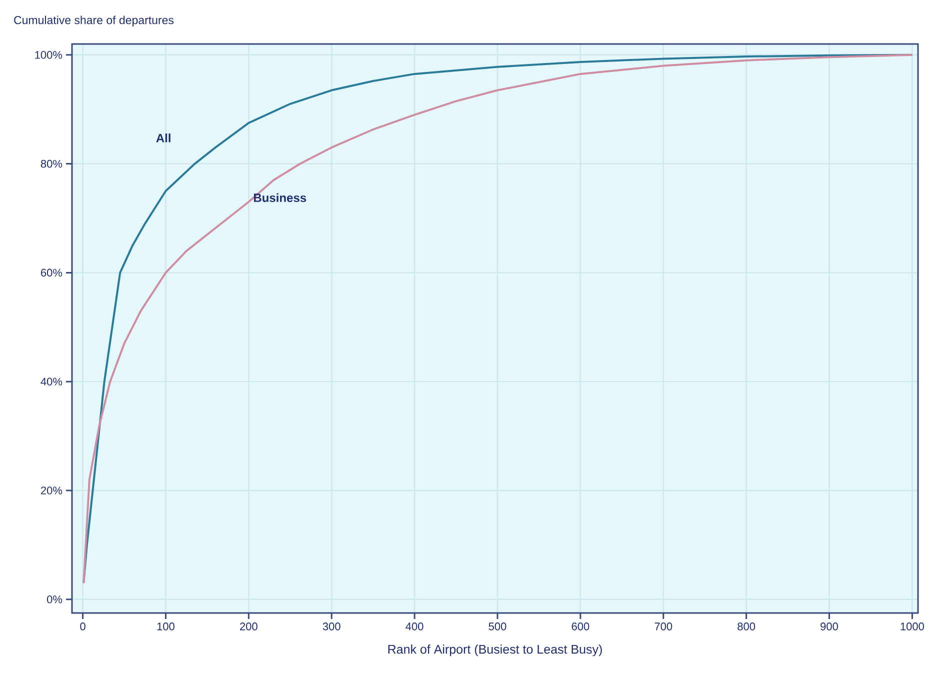 The height and width of the screenshot is (681, 930). What do you see at coordinates (280, 197) in the screenshot?
I see `series-label: Business` at bounding box center [280, 197].